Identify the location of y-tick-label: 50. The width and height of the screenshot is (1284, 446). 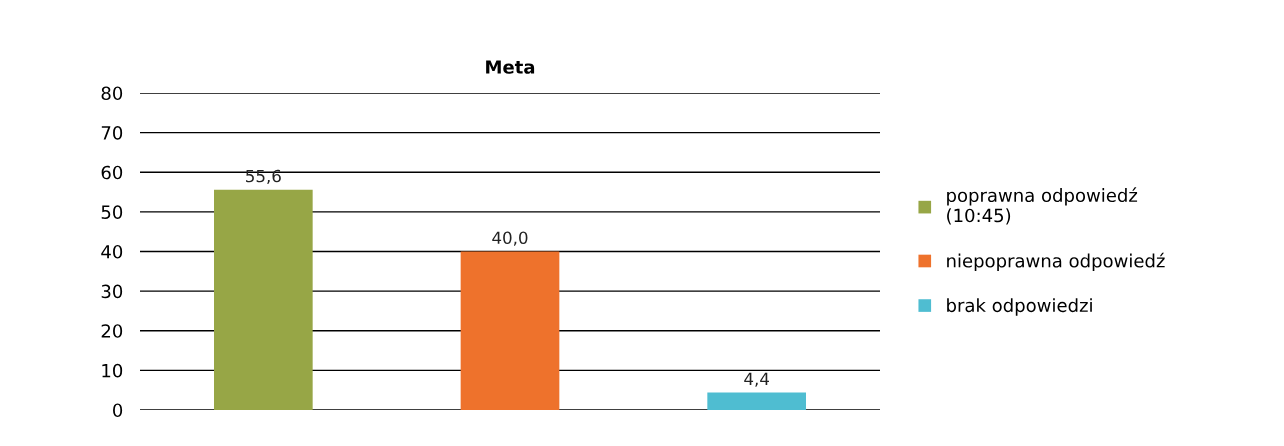
(112, 212).